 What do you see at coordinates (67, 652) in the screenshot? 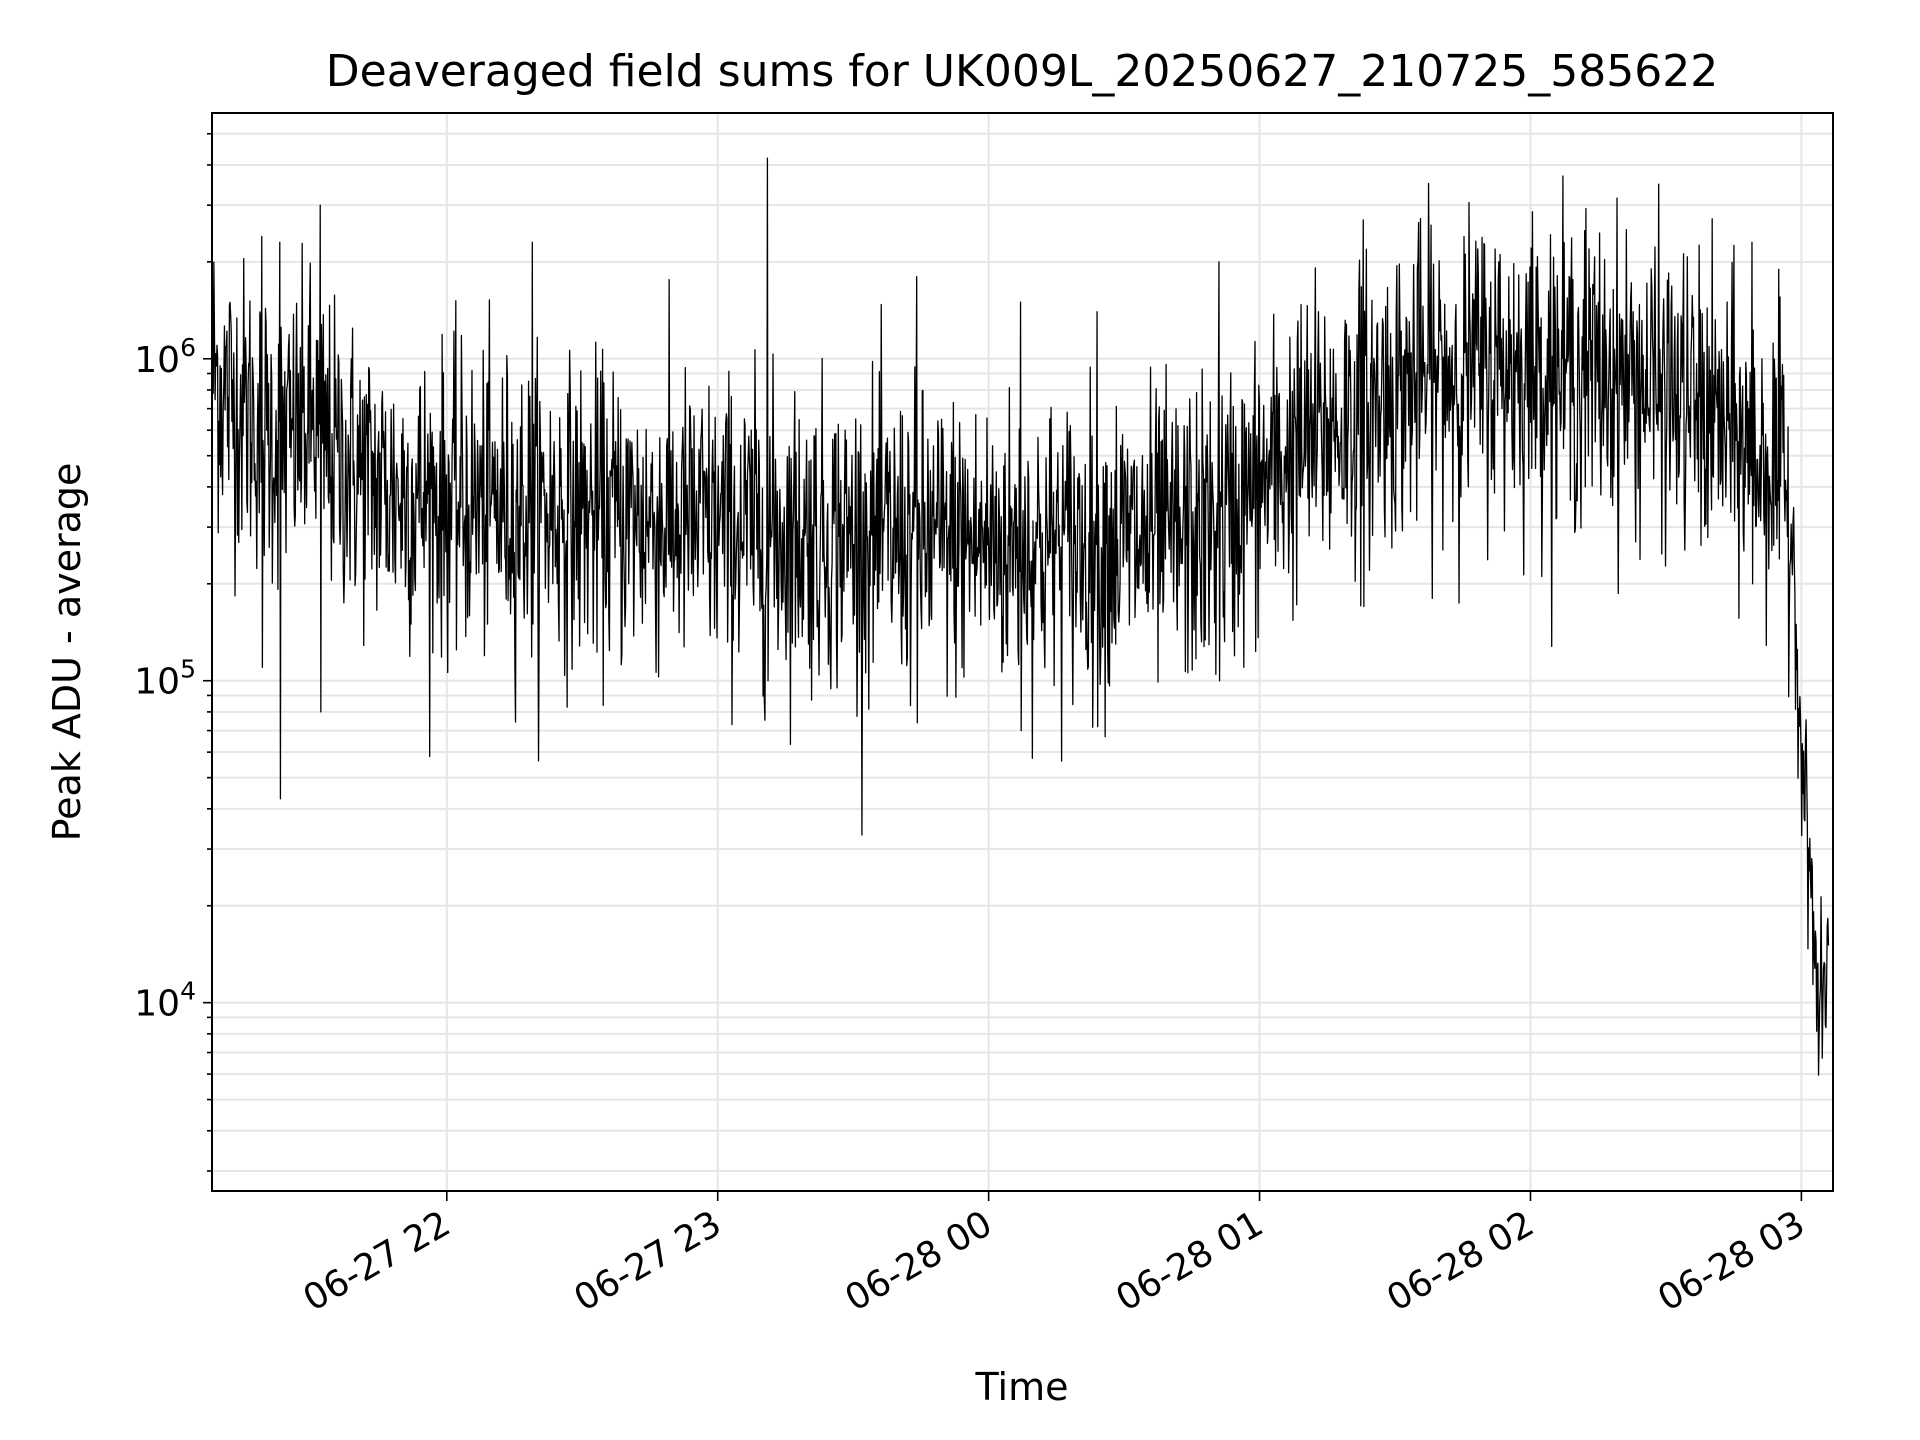
I see `y-axis-label: Peak ADU - average` at bounding box center [67, 652].